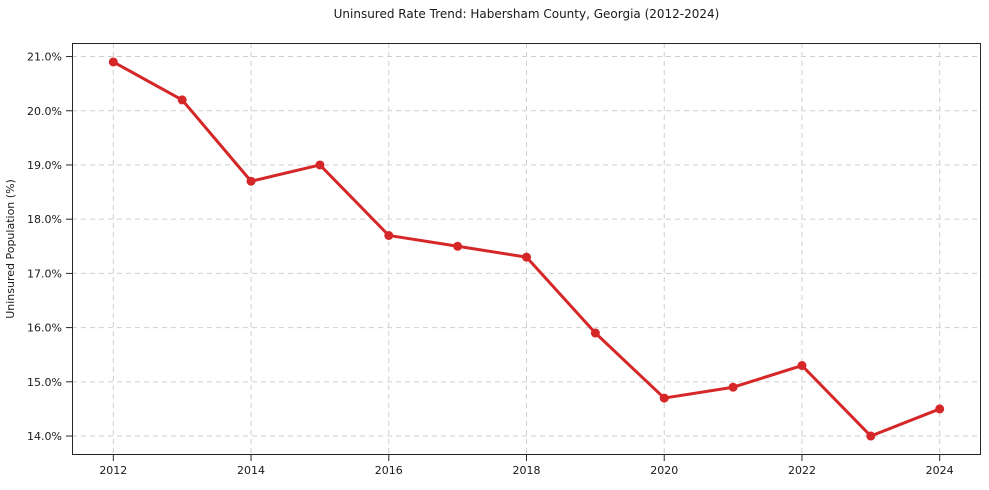 The height and width of the screenshot is (490, 989). What do you see at coordinates (10, 249) in the screenshot?
I see `y-axis-label: Uninsured Population (%)` at bounding box center [10, 249].